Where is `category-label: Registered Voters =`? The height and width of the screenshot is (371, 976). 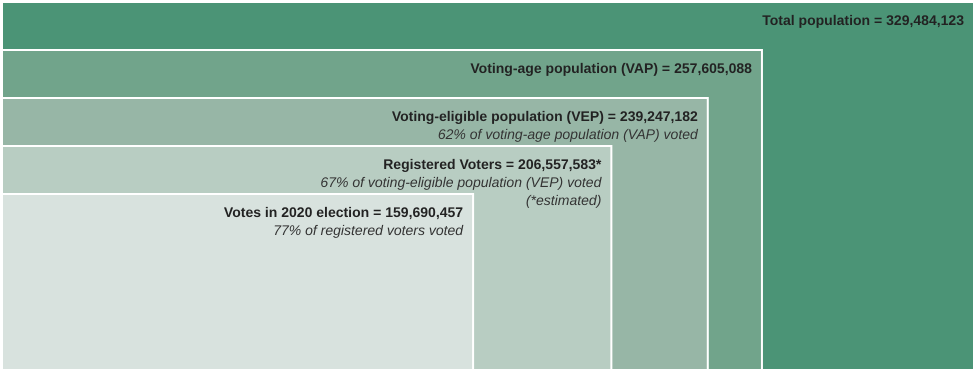 category-label: Registered Voters = is located at coordinates (448, 164).